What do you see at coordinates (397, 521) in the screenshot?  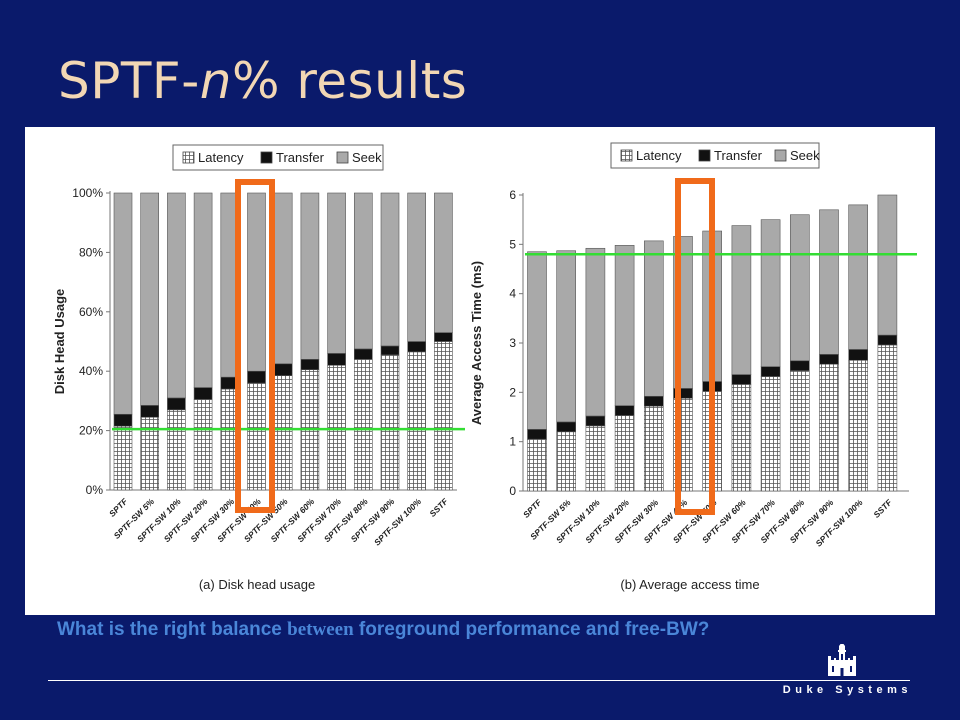 I see `category-label: SPTF-SW 100%` at bounding box center [397, 521].